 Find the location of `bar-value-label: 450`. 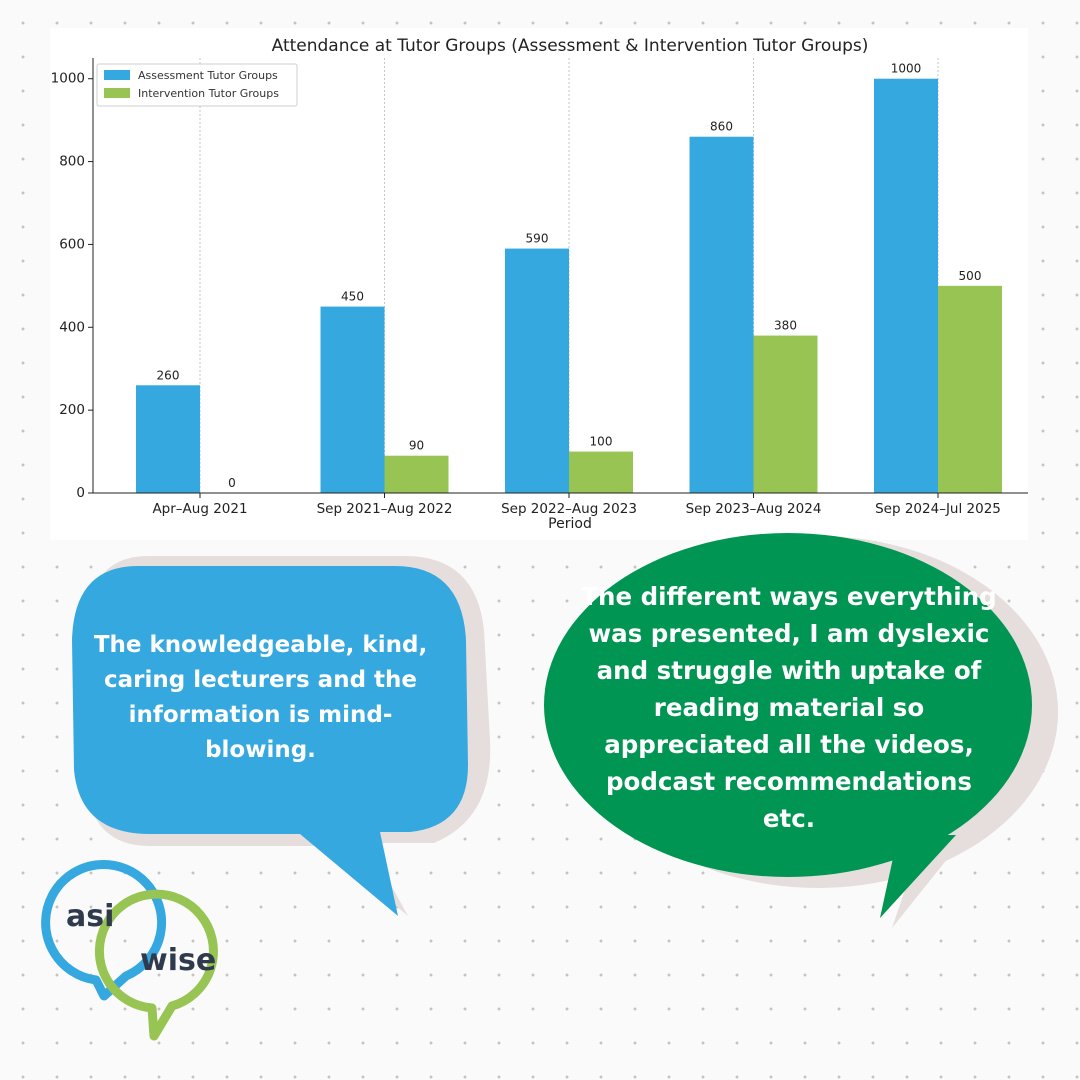

bar-value-label: 450 is located at coordinates (352, 297).